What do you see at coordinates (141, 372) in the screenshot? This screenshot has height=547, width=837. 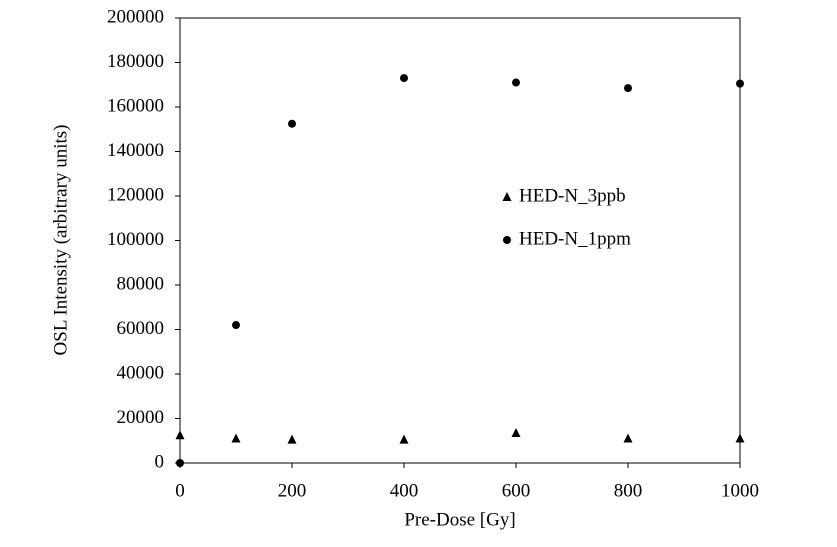 I see `y-tick-label: 40000` at bounding box center [141, 372].